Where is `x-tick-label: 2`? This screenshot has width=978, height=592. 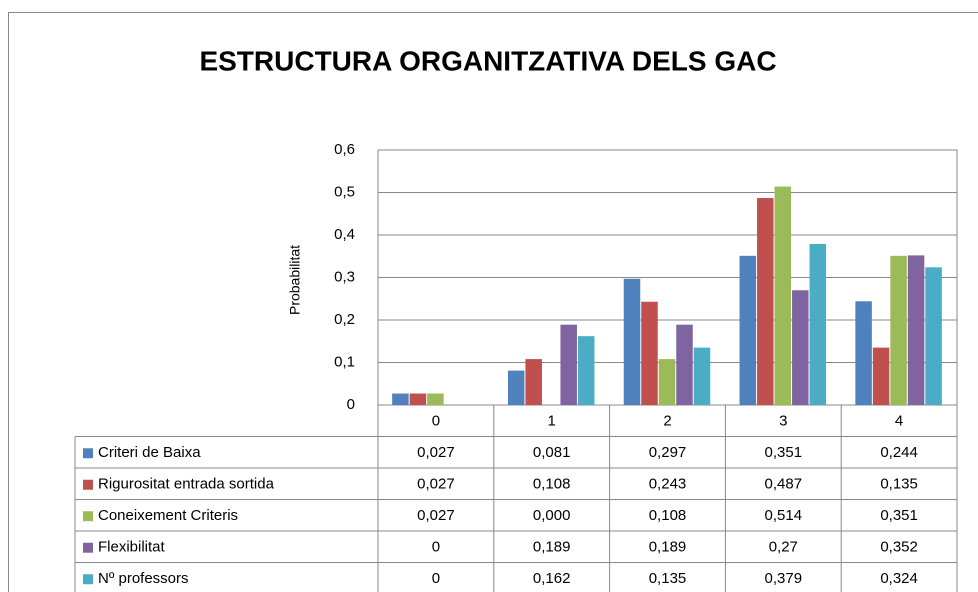
x-tick-label: 2 is located at coordinates (667, 421).